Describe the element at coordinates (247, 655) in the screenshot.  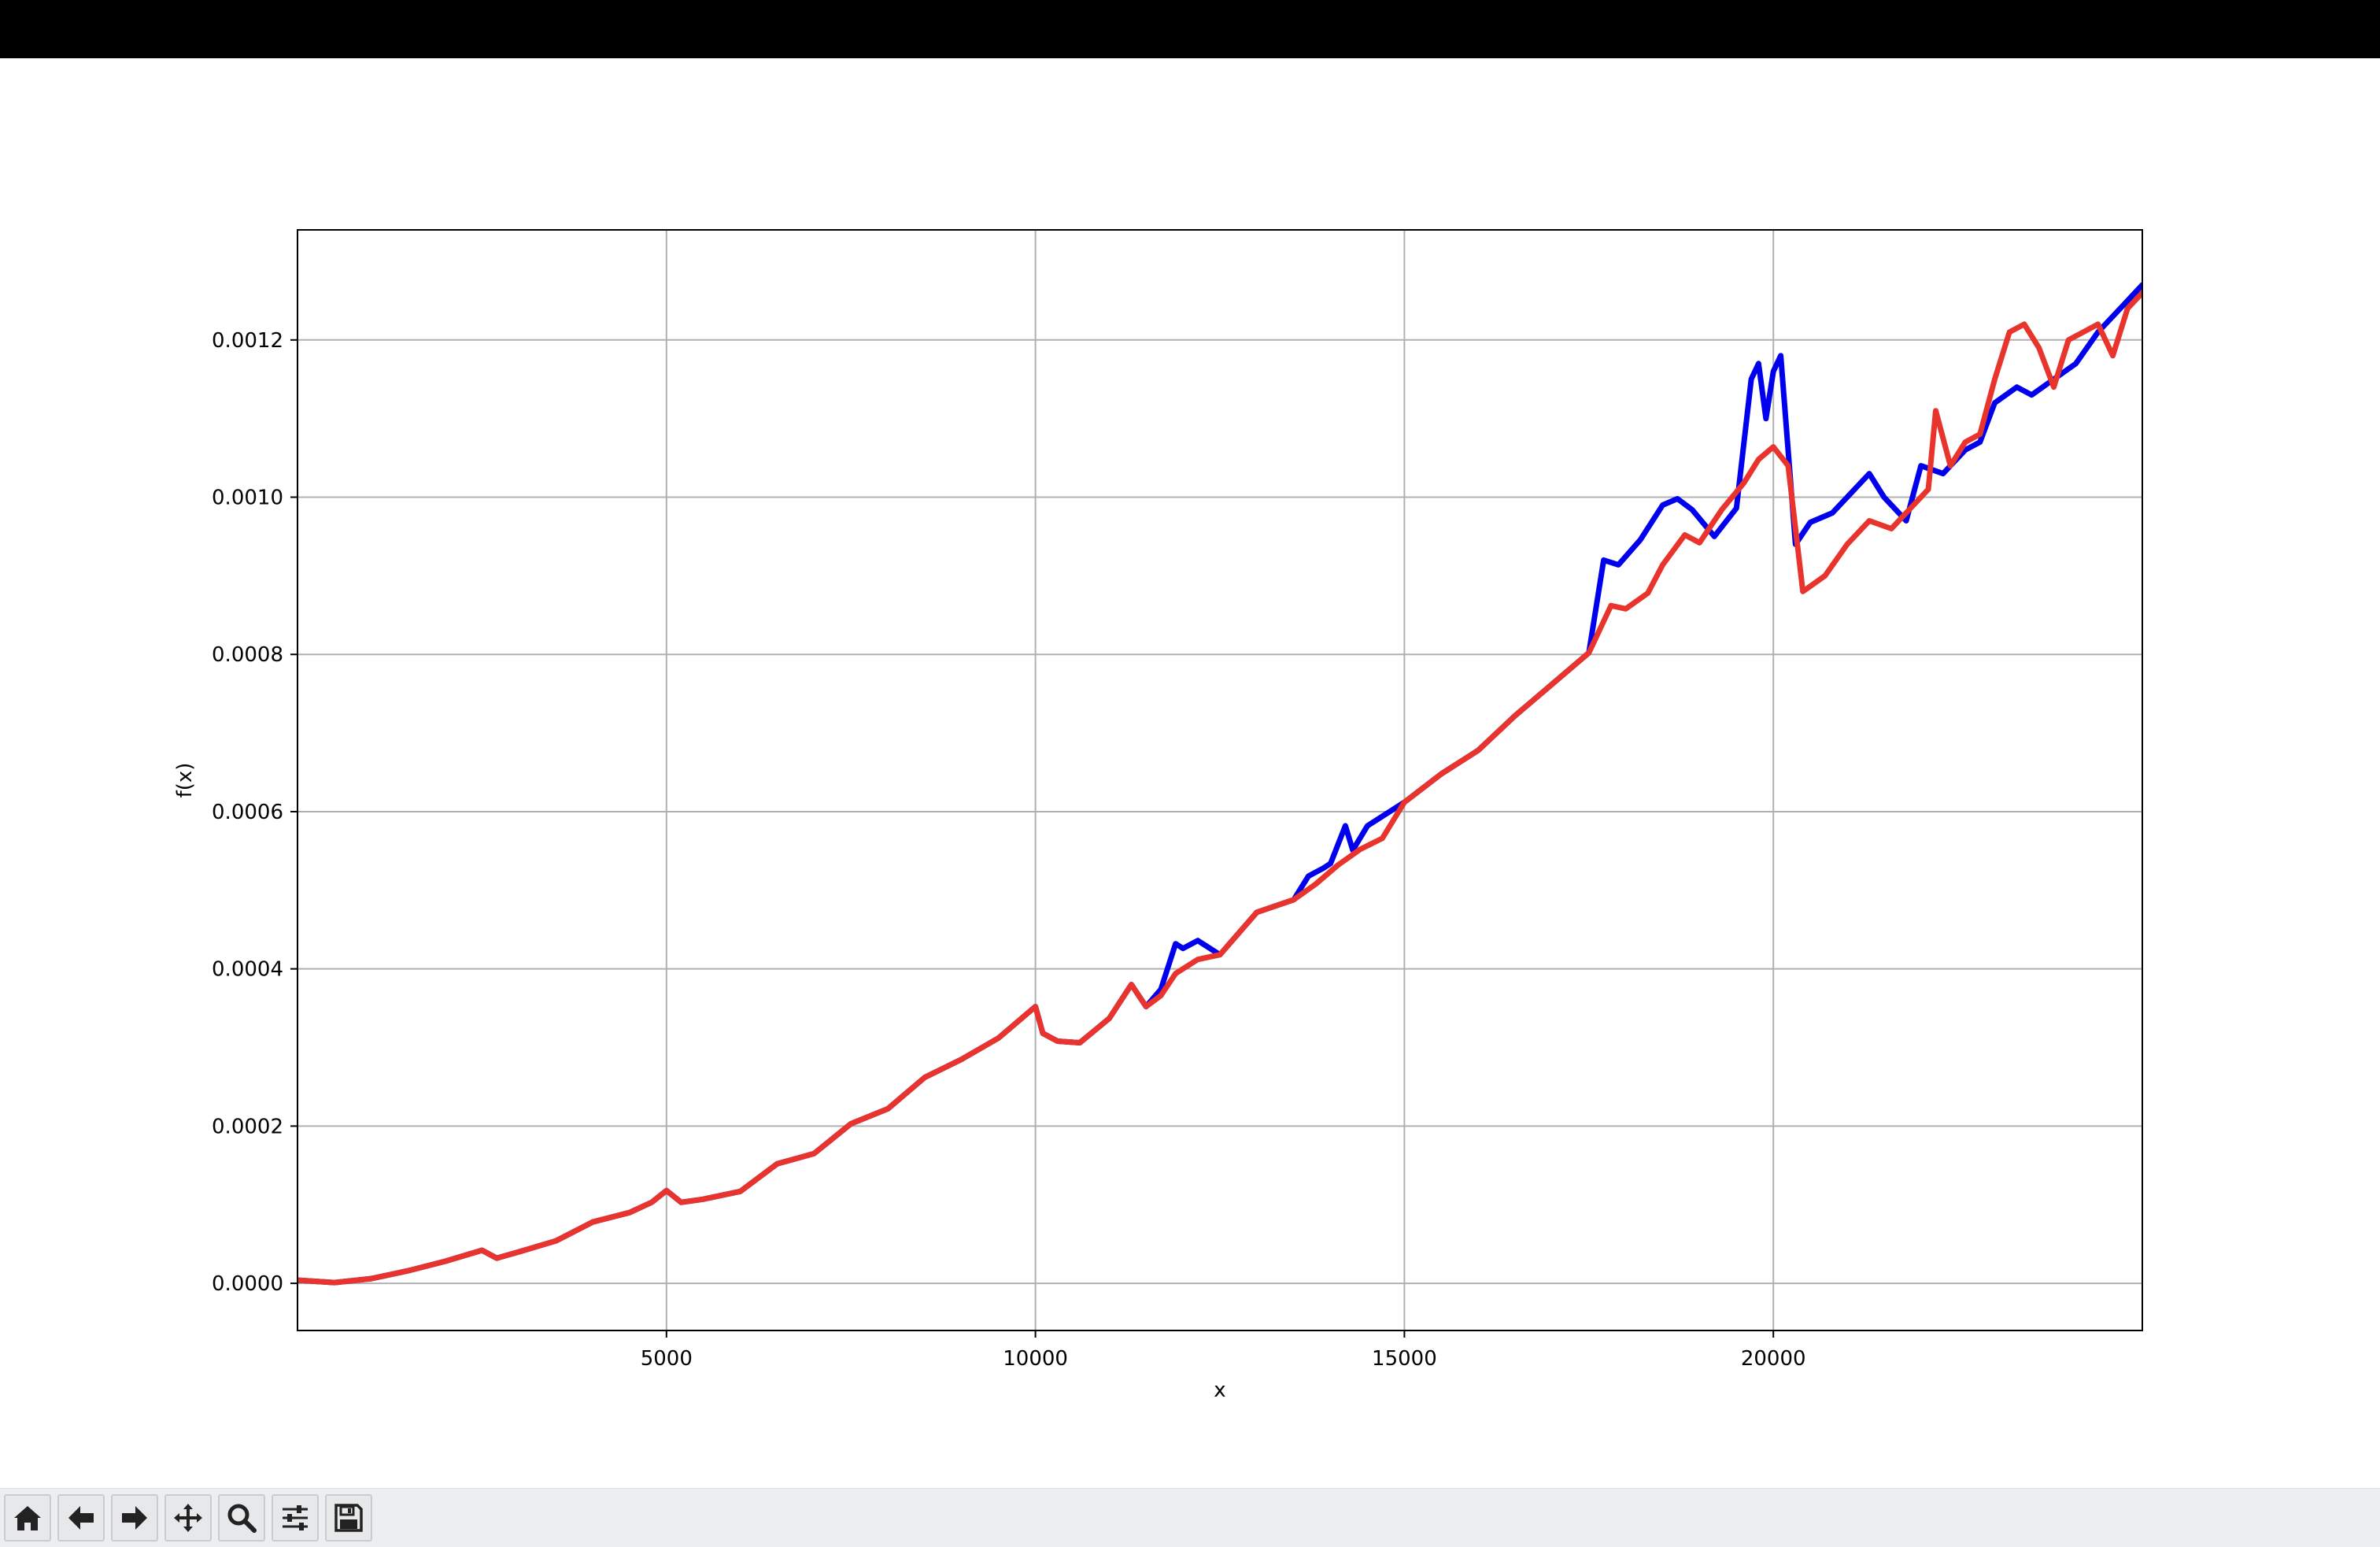
I see `y-tick-label: 0.0008` at that location.